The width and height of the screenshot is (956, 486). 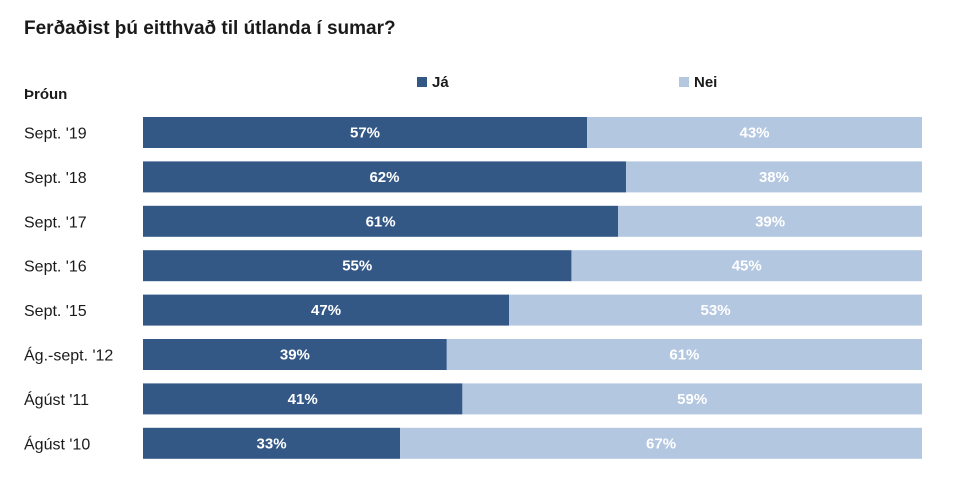 I want to click on value-label-ja-row-4: 47%, so click(x=326, y=310).